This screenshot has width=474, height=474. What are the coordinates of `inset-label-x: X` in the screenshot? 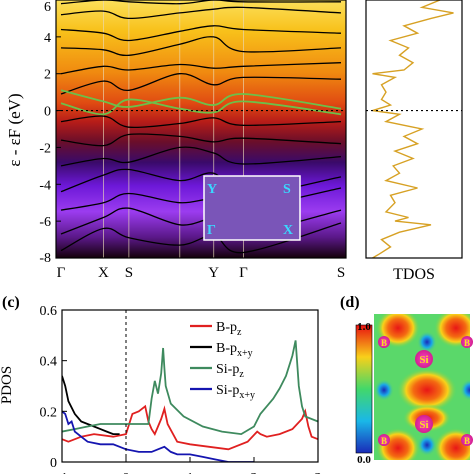 It's located at (288, 230).